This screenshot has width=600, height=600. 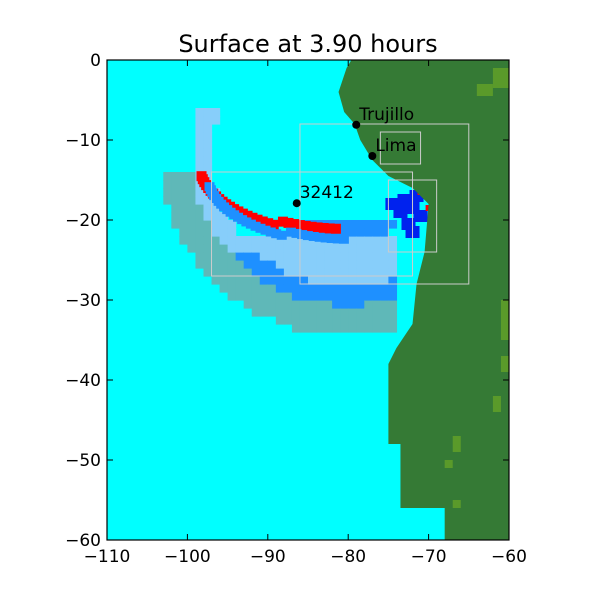 I want to click on x-tick-label: −60, so click(x=509, y=557).